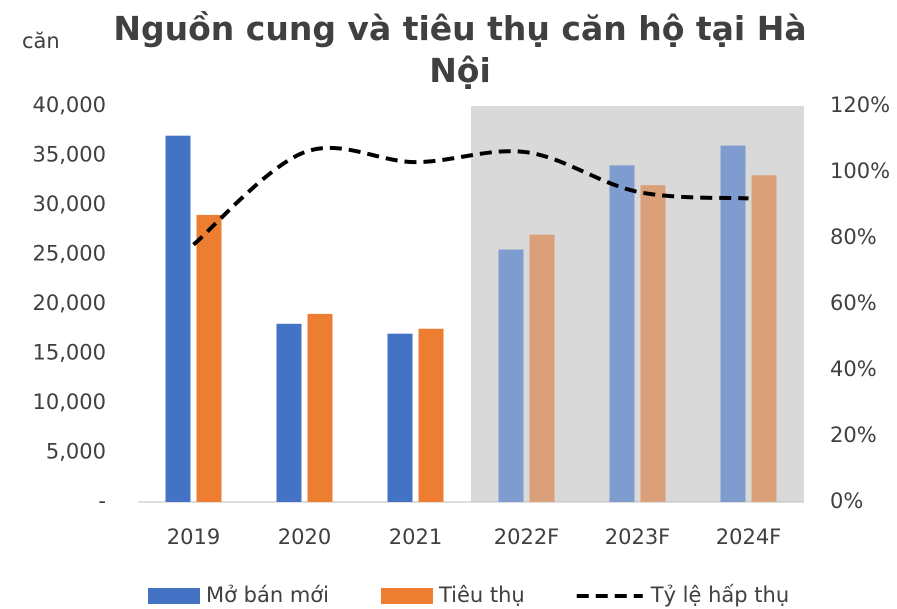 The height and width of the screenshot is (609, 897). I want to click on y2-tick-label: 0%, so click(846, 501).